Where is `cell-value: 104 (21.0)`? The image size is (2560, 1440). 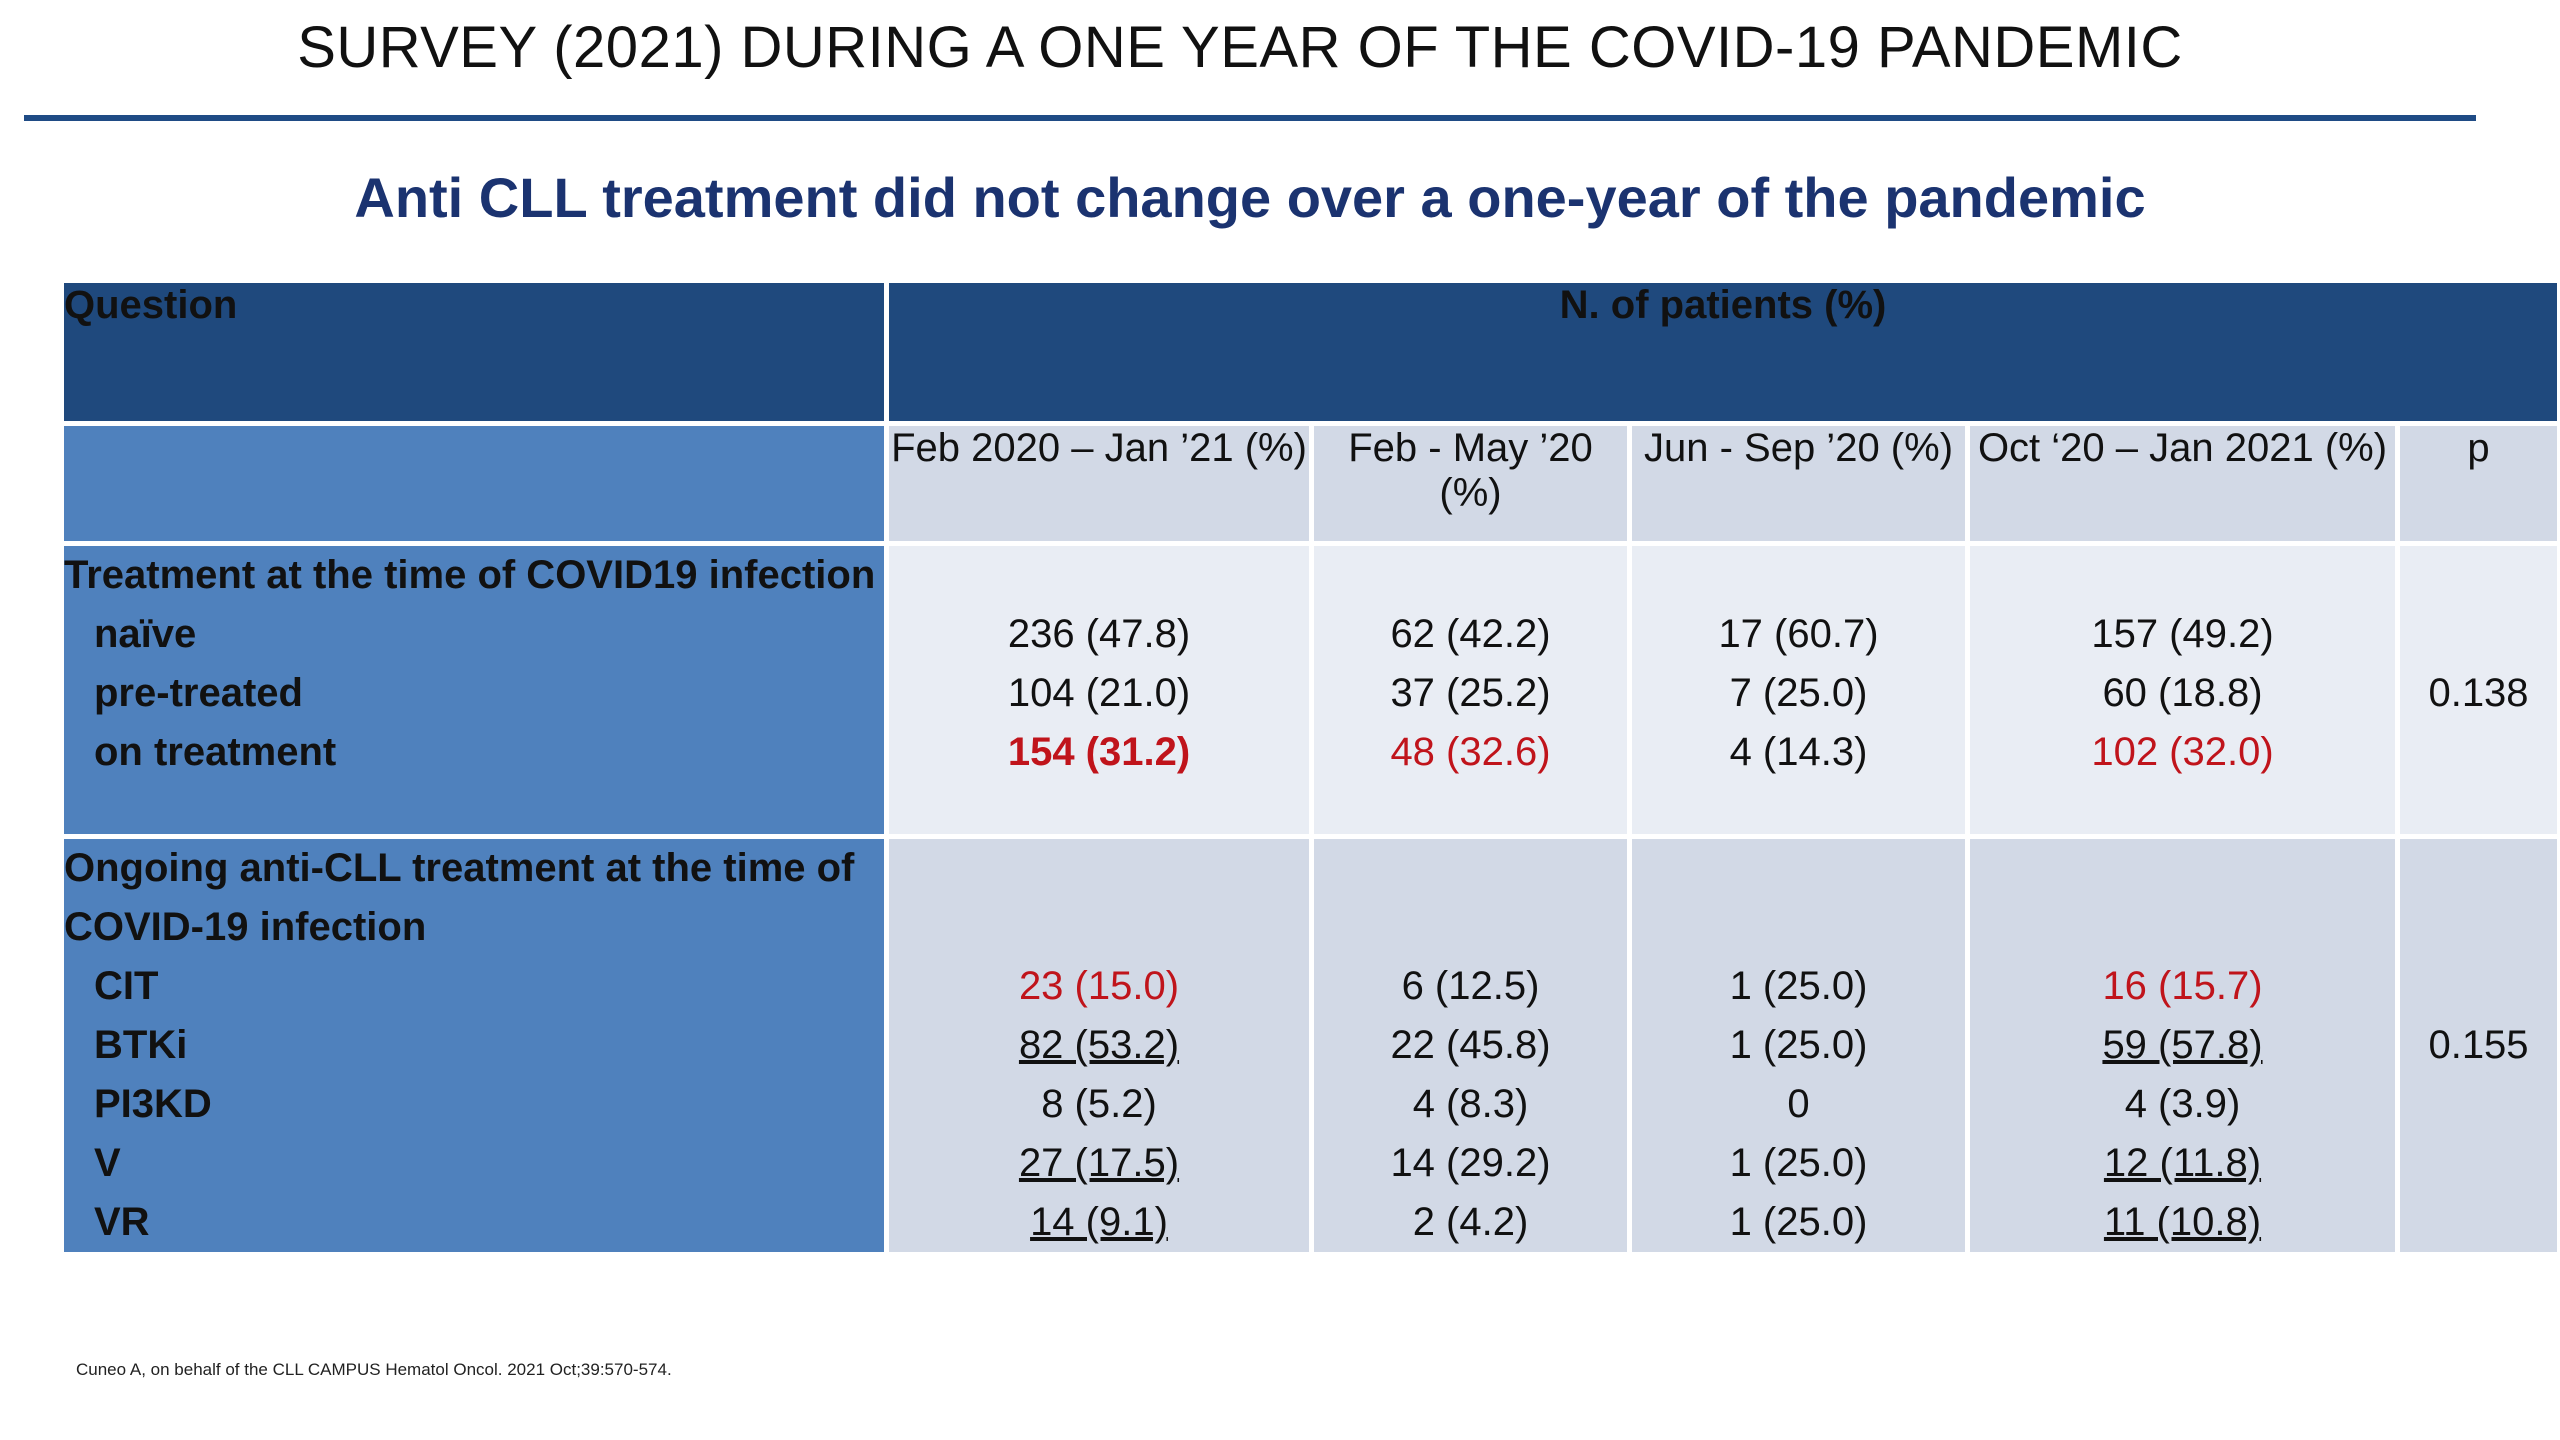
cell-value: 104 (21.0) is located at coordinates (1099, 693).